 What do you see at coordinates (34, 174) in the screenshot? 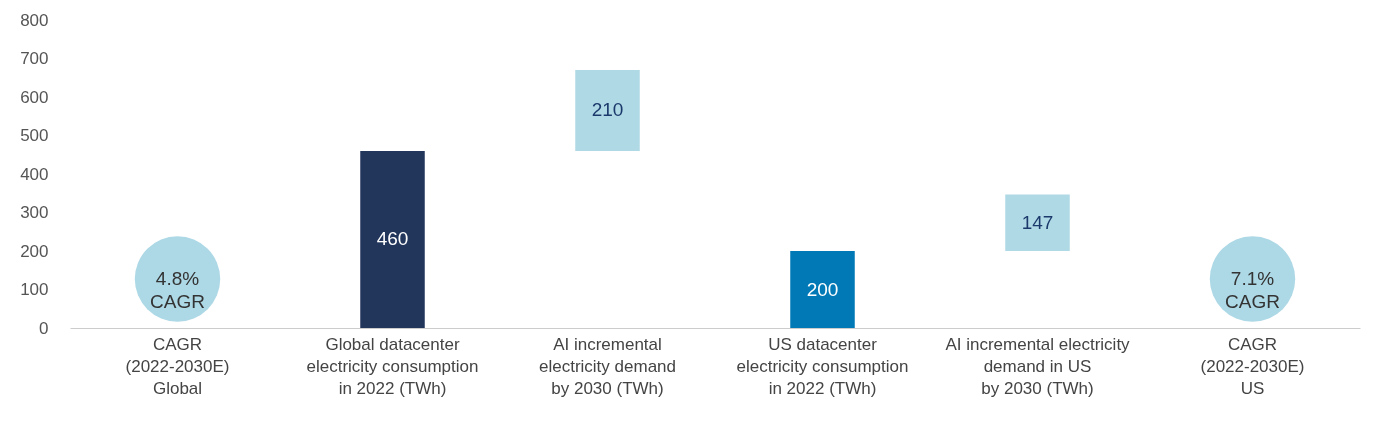
I see `y-tick-label: 400` at bounding box center [34, 174].